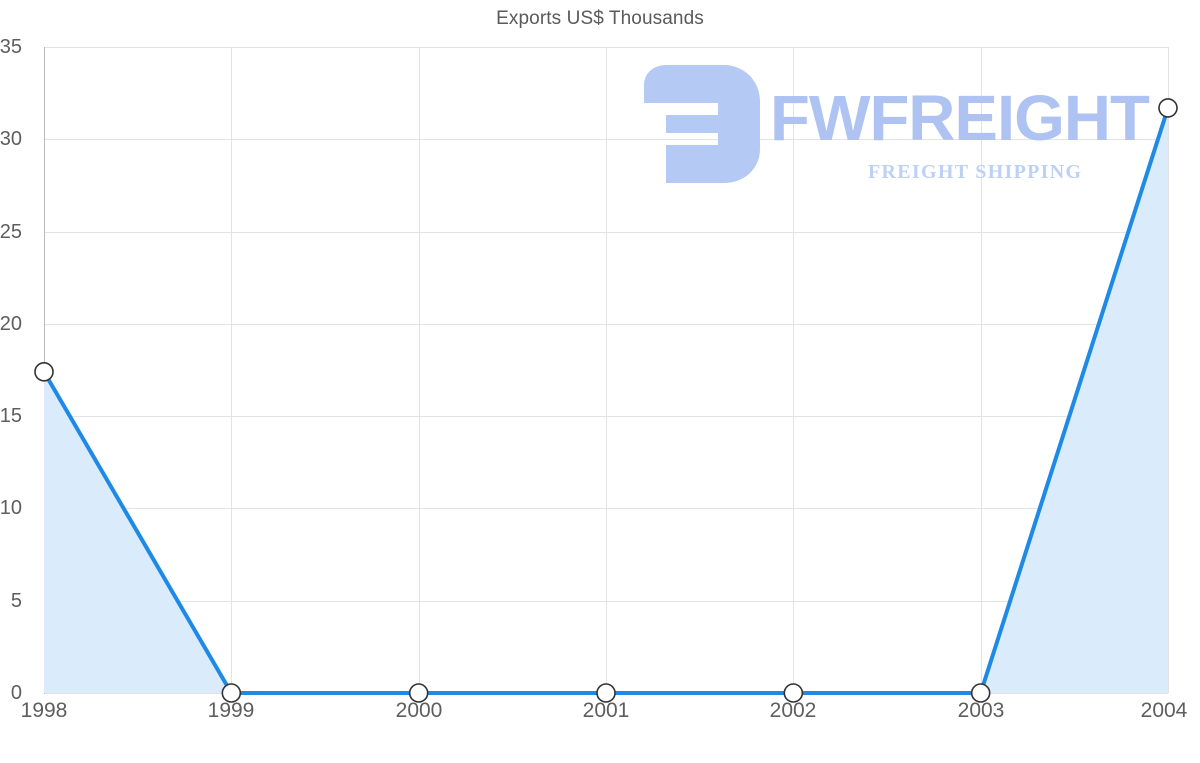 Image resolution: width=1200 pixels, height=763 pixels. What do you see at coordinates (419, 710) in the screenshot?
I see `x-tick-label: 2000` at bounding box center [419, 710].